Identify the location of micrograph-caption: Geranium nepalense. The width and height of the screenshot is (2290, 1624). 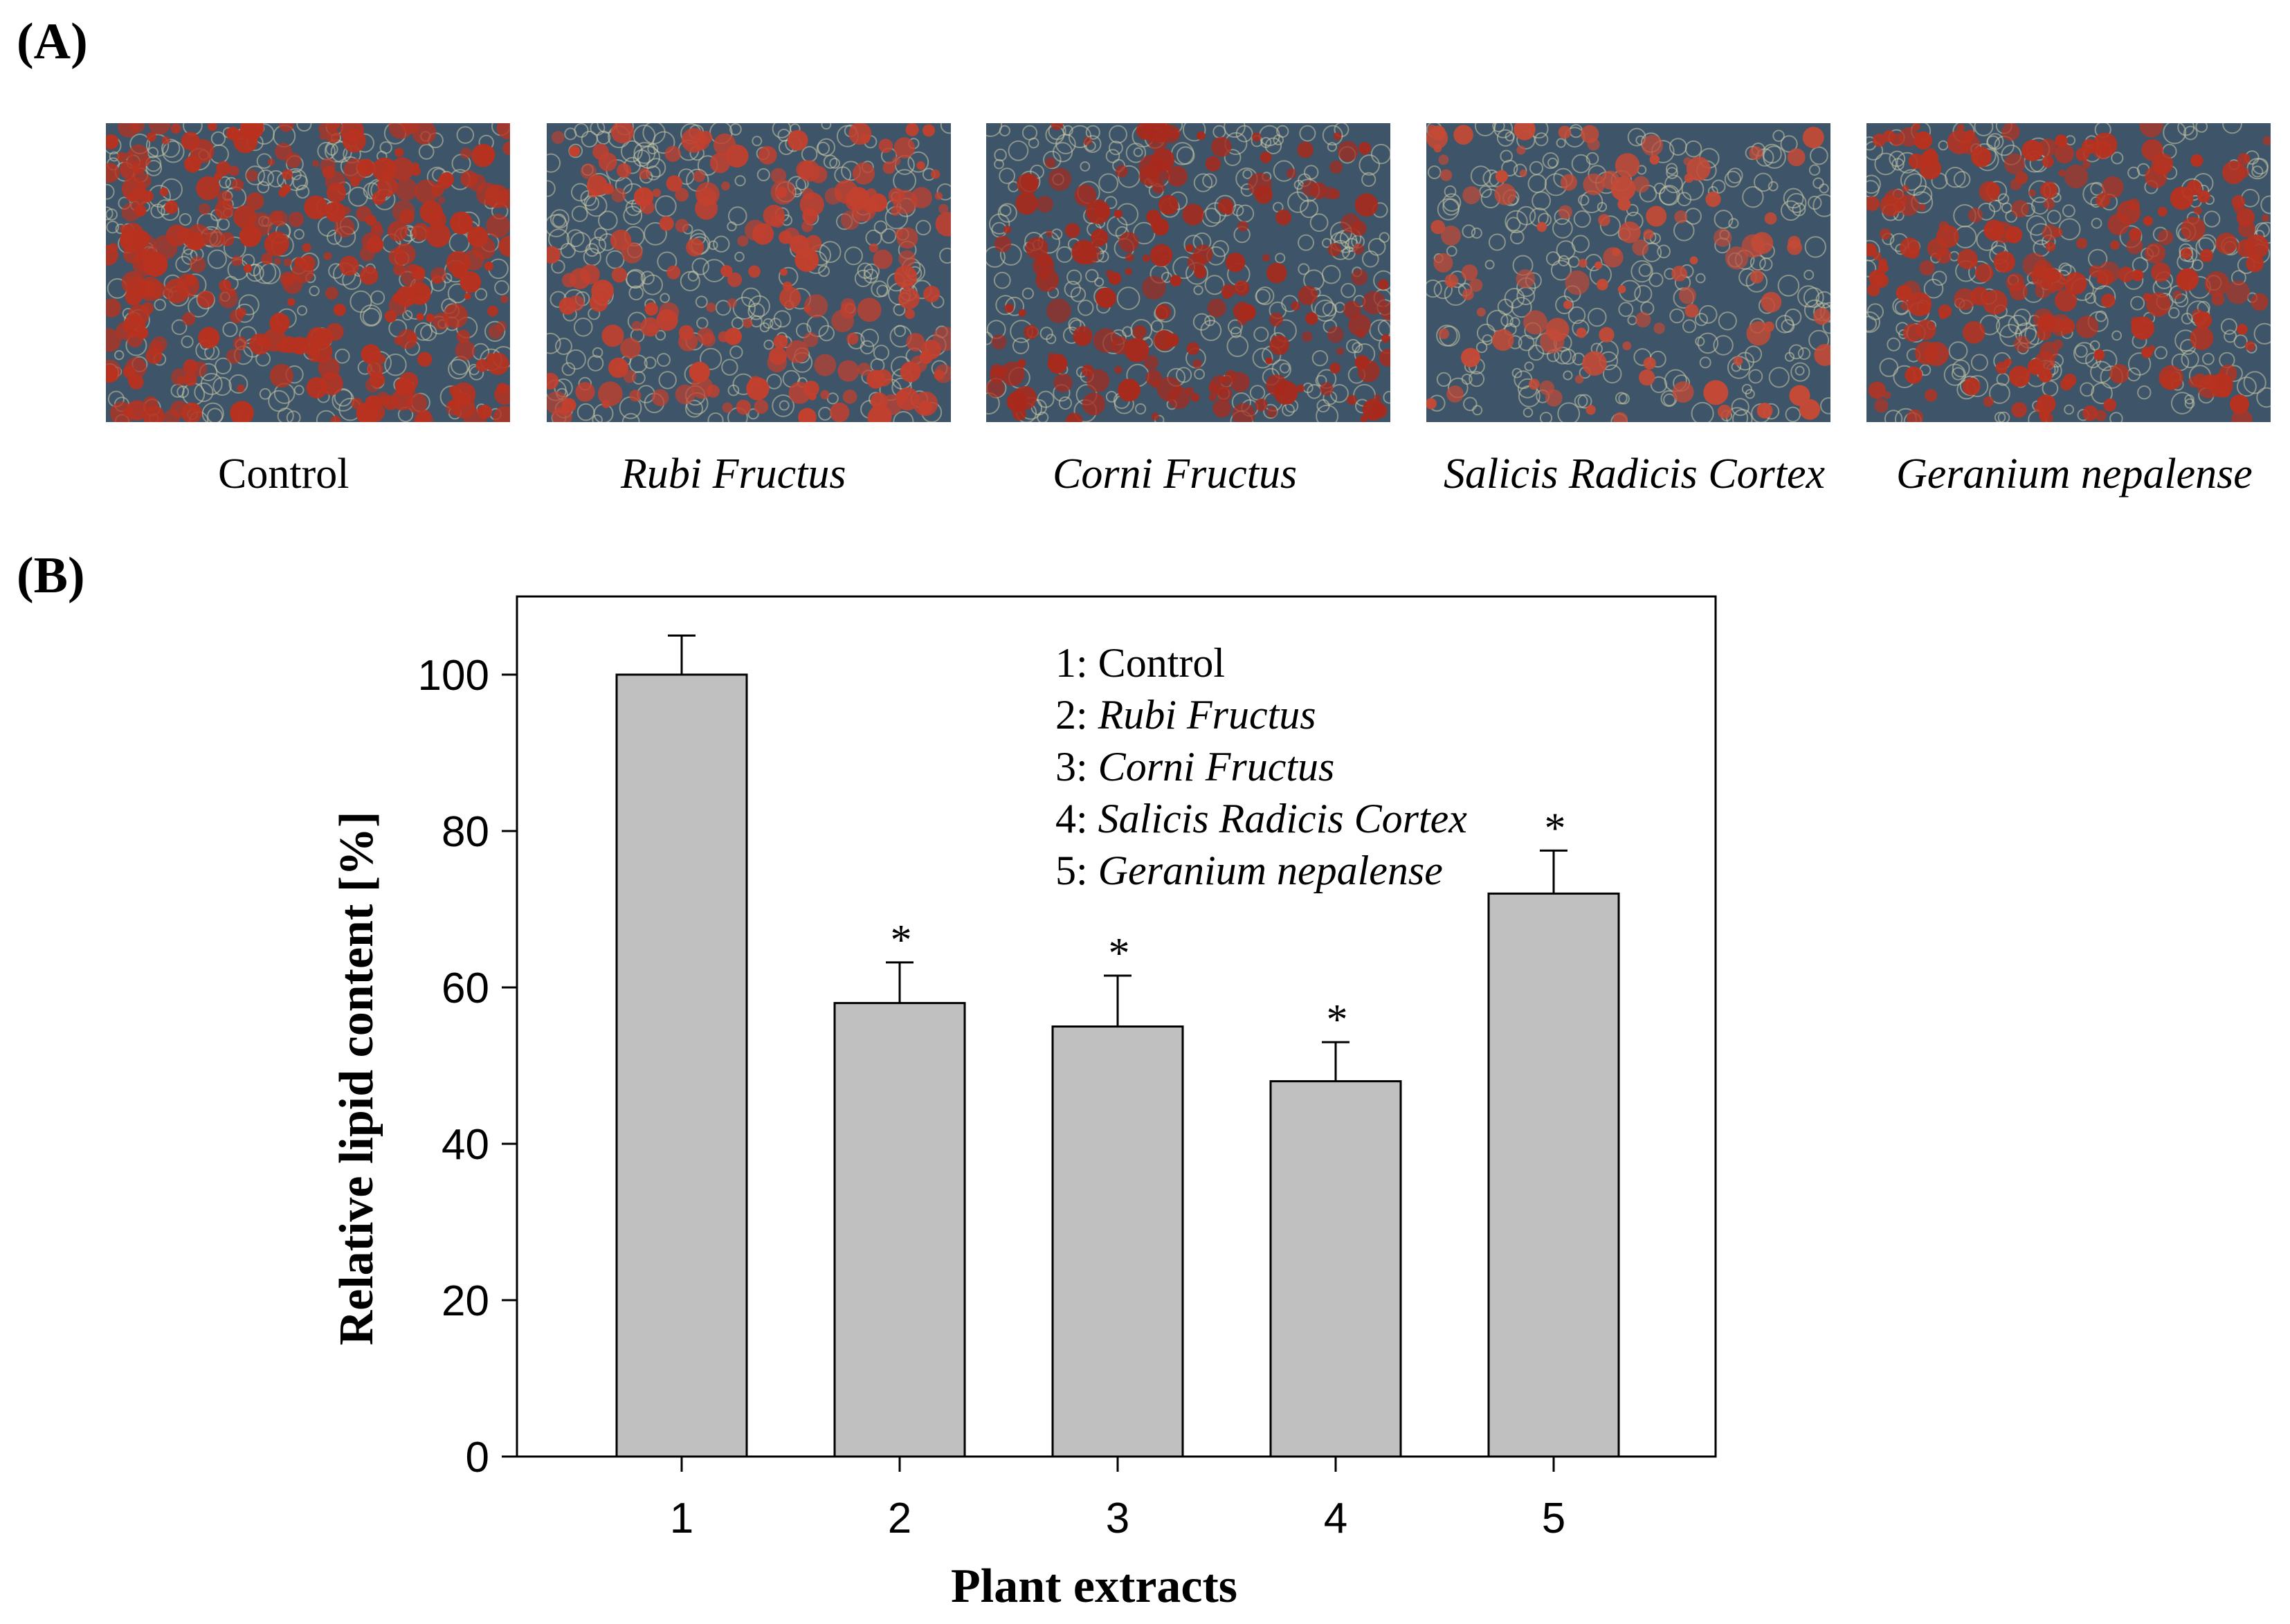
(2074, 474).